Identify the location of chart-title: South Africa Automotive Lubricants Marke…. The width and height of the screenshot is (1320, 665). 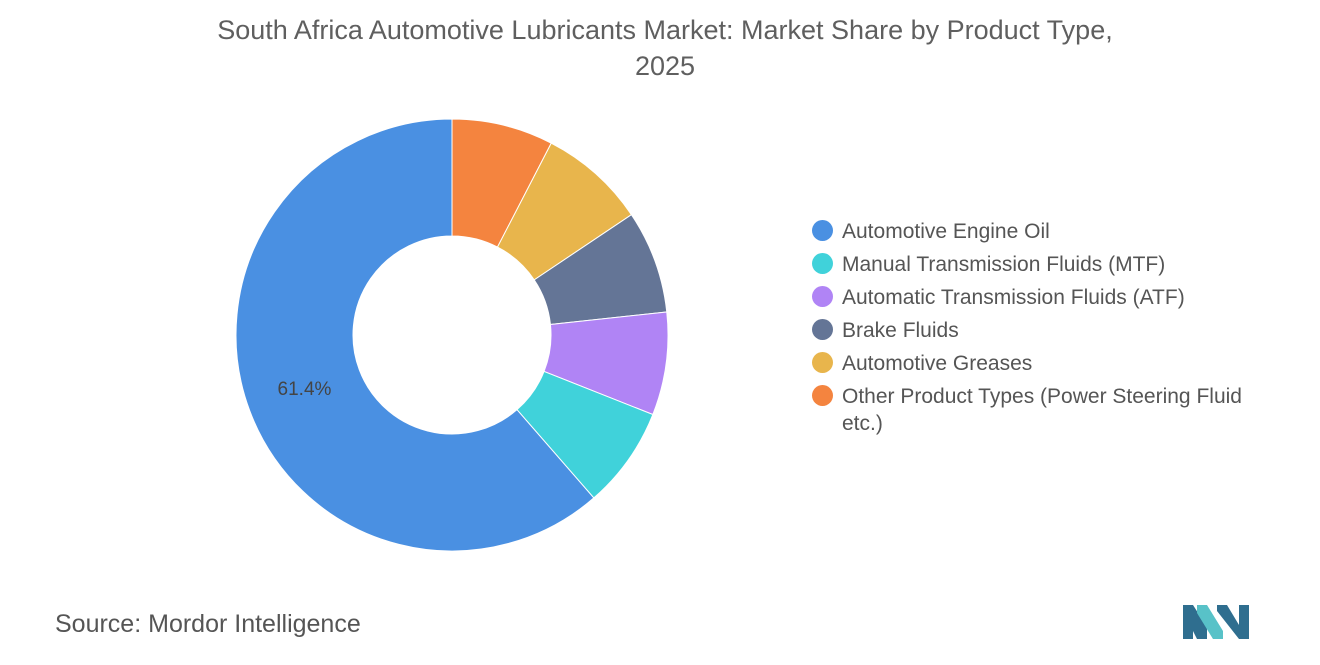
(665, 48).